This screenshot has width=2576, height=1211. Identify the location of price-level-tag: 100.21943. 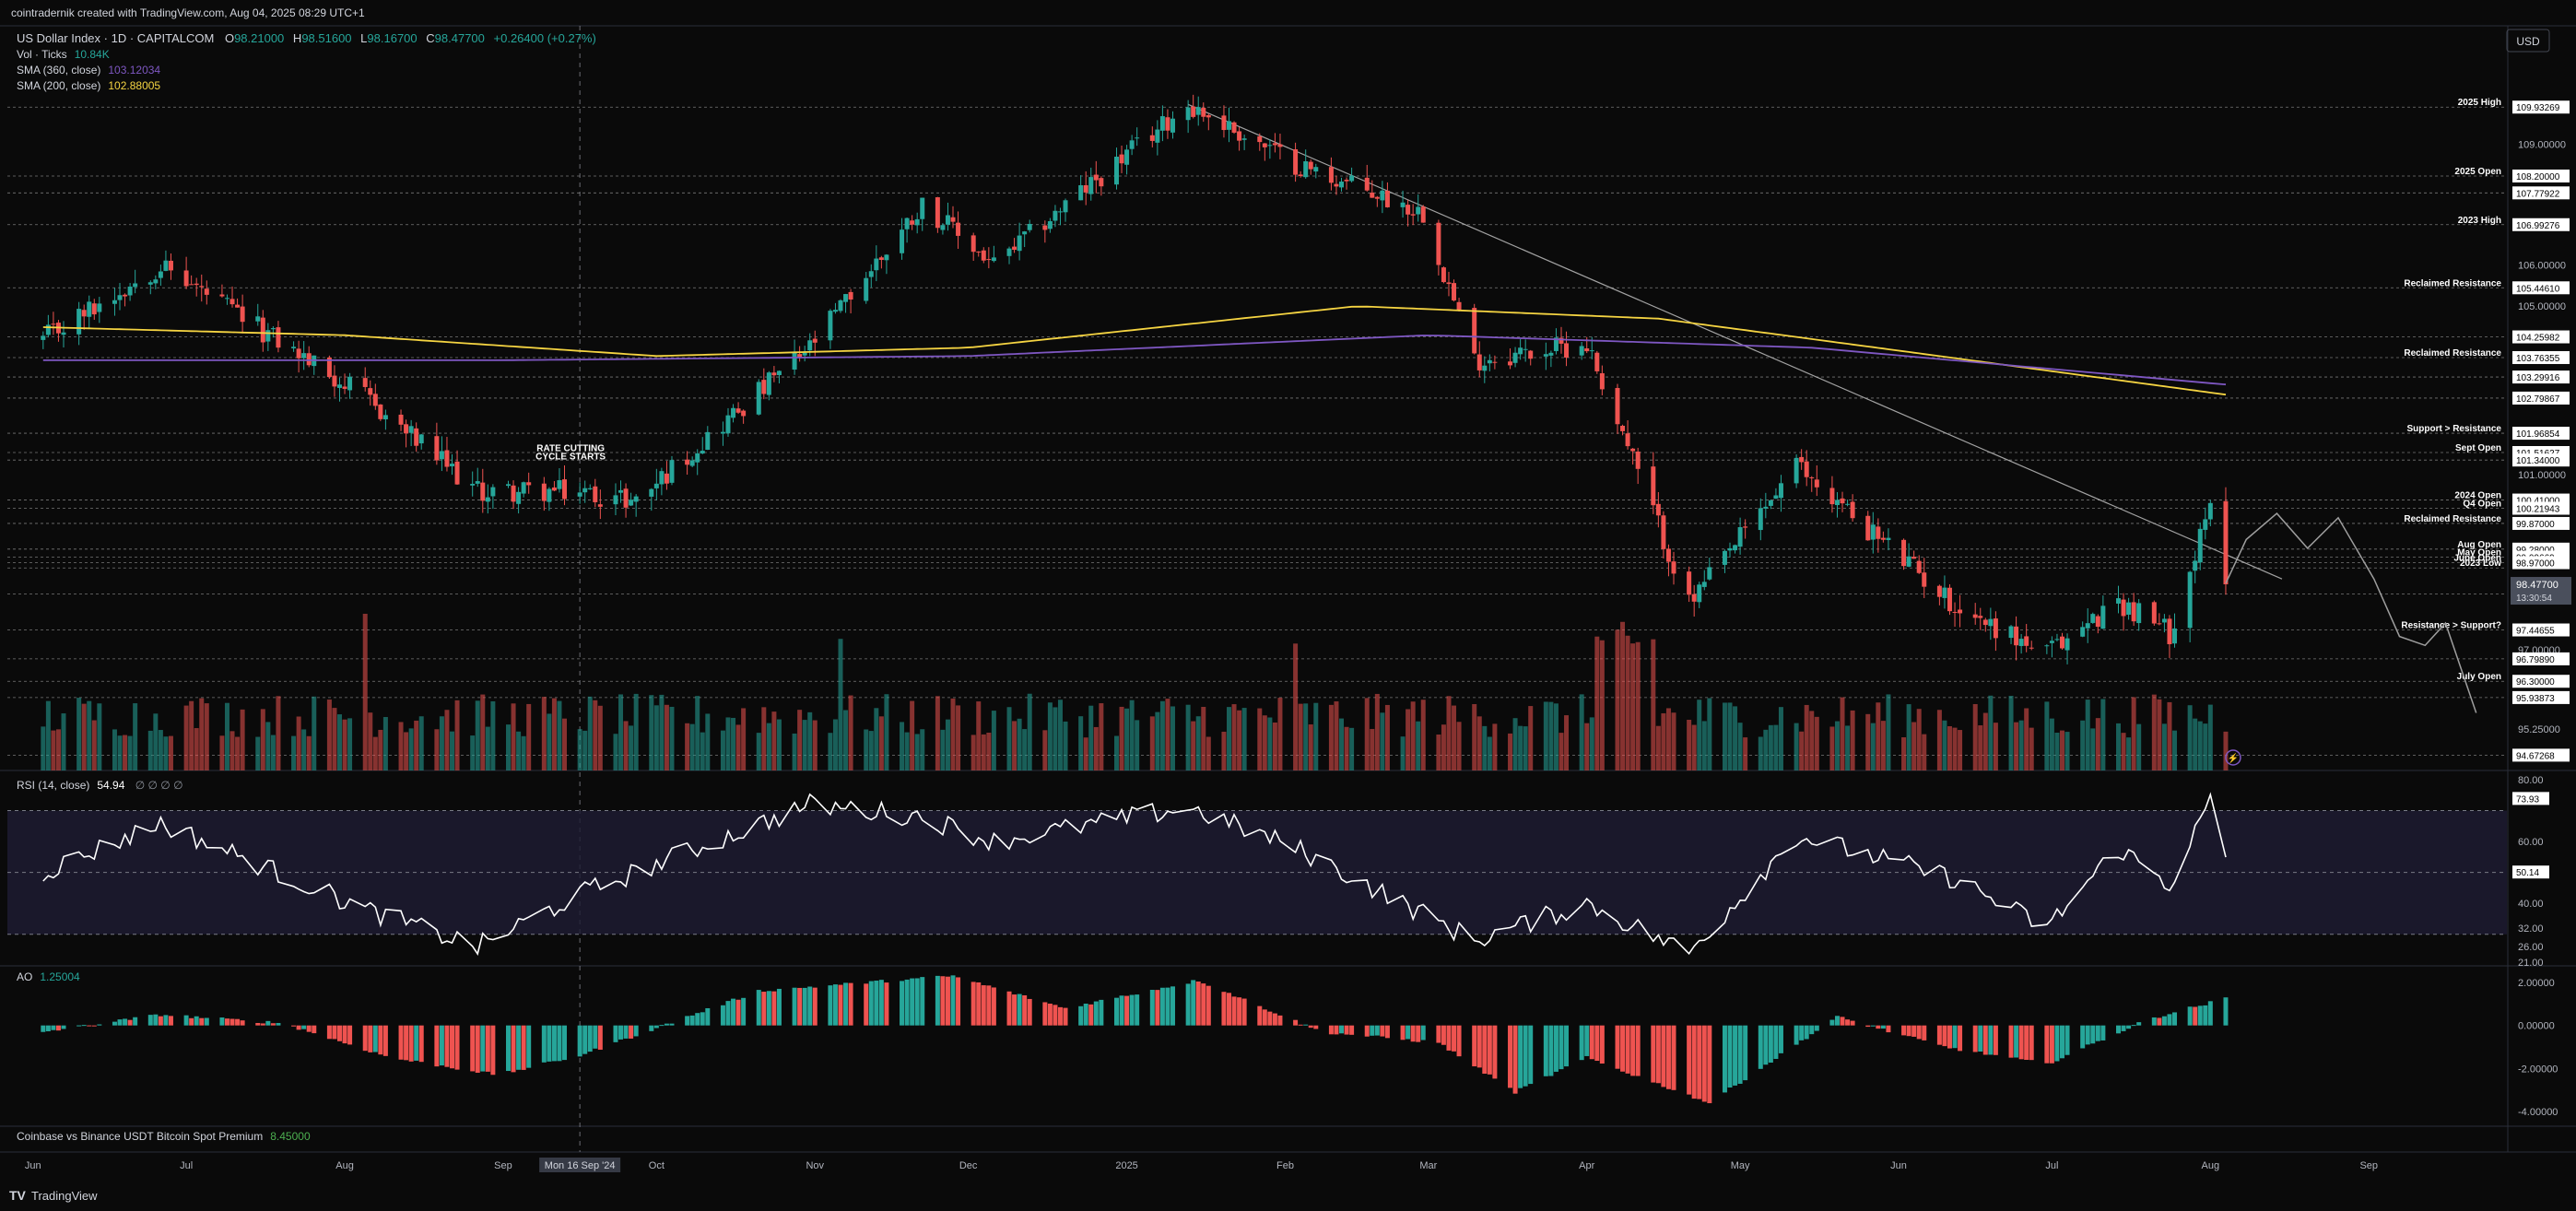
(2541, 508).